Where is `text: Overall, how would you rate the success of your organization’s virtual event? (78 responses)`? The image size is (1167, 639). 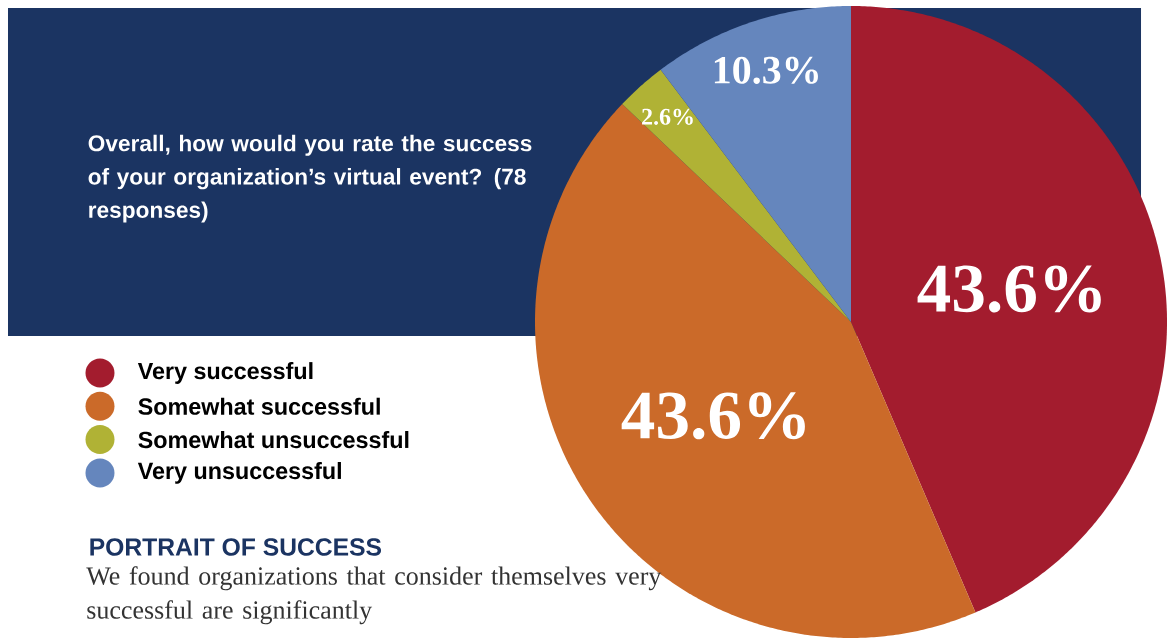 text: Overall, how would you rate the success of your organization’s virtual event? (78 responses) is located at coordinates (310, 178).